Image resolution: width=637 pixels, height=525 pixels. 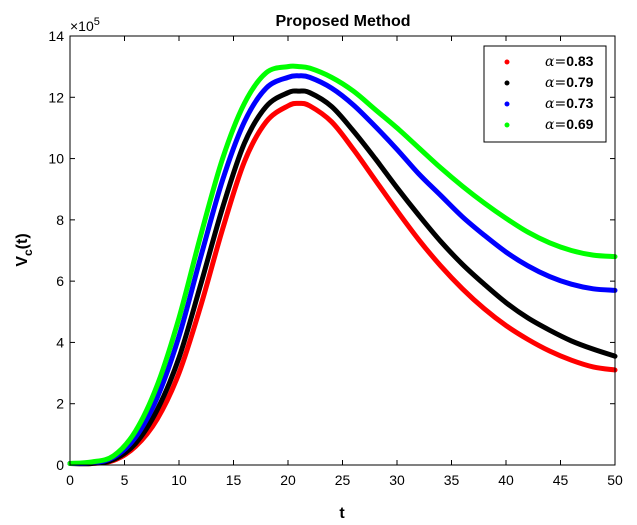 I want to click on x-tick-label: 15, so click(x=234, y=480).